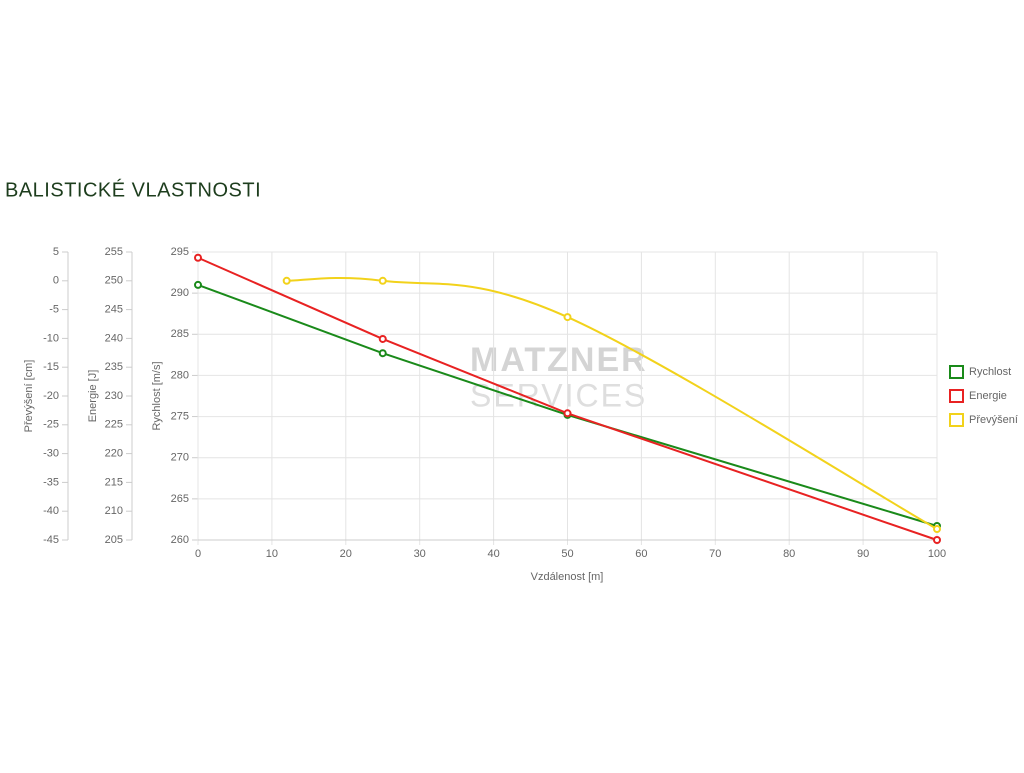 The image size is (1024, 773). I want to click on x-tick-label: 0, so click(198, 554).